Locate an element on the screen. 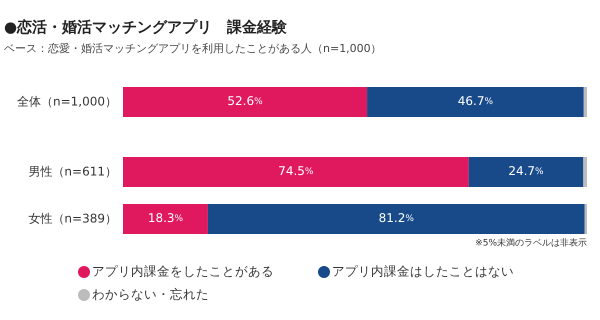  data-label: 52.6% is located at coordinates (245, 101).